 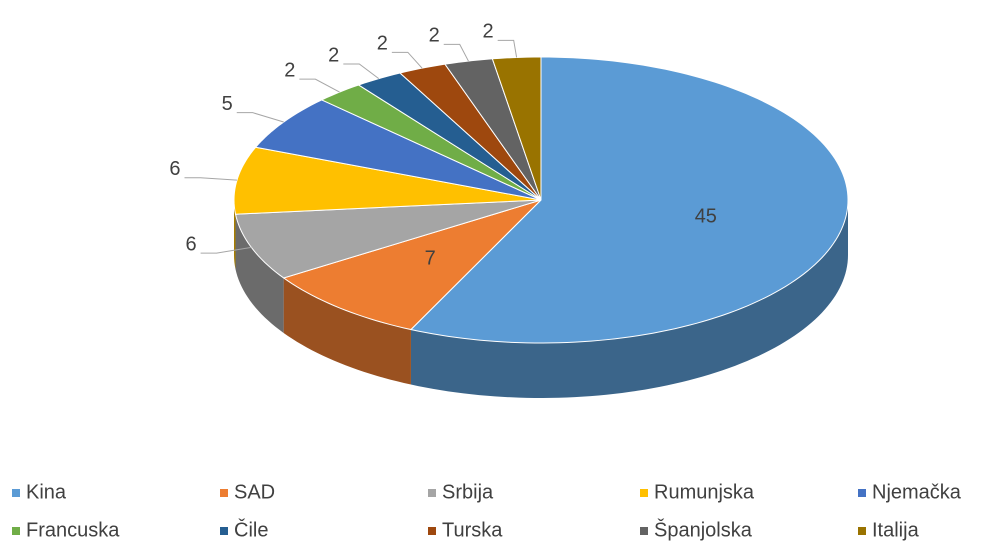 What do you see at coordinates (896, 530) in the screenshot?
I see `legend-label: Italija` at bounding box center [896, 530].